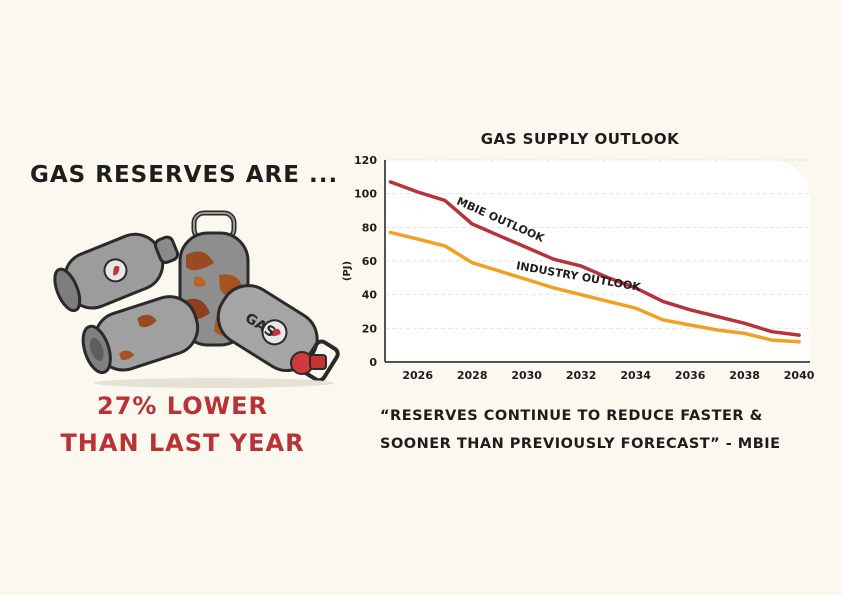 This screenshot has height=595, width=842. What do you see at coordinates (370, 261) in the screenshot?
I see `y-tick-label: 60` at bounding box center [370, 261].